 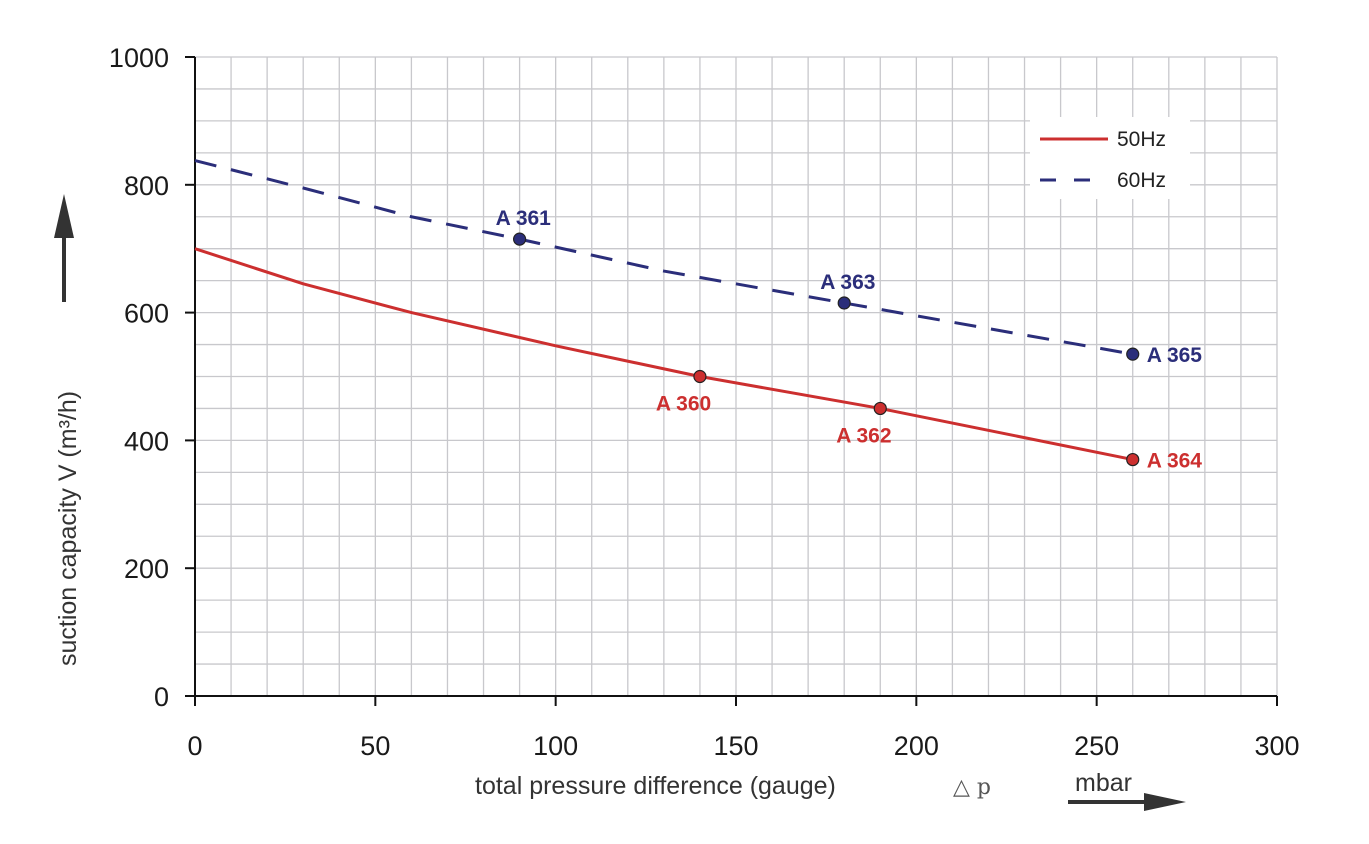 What do you see at coordinates (146, 186) in the screenshot?
I see `y-tick-label: 800` at bounding box center [146, 186].